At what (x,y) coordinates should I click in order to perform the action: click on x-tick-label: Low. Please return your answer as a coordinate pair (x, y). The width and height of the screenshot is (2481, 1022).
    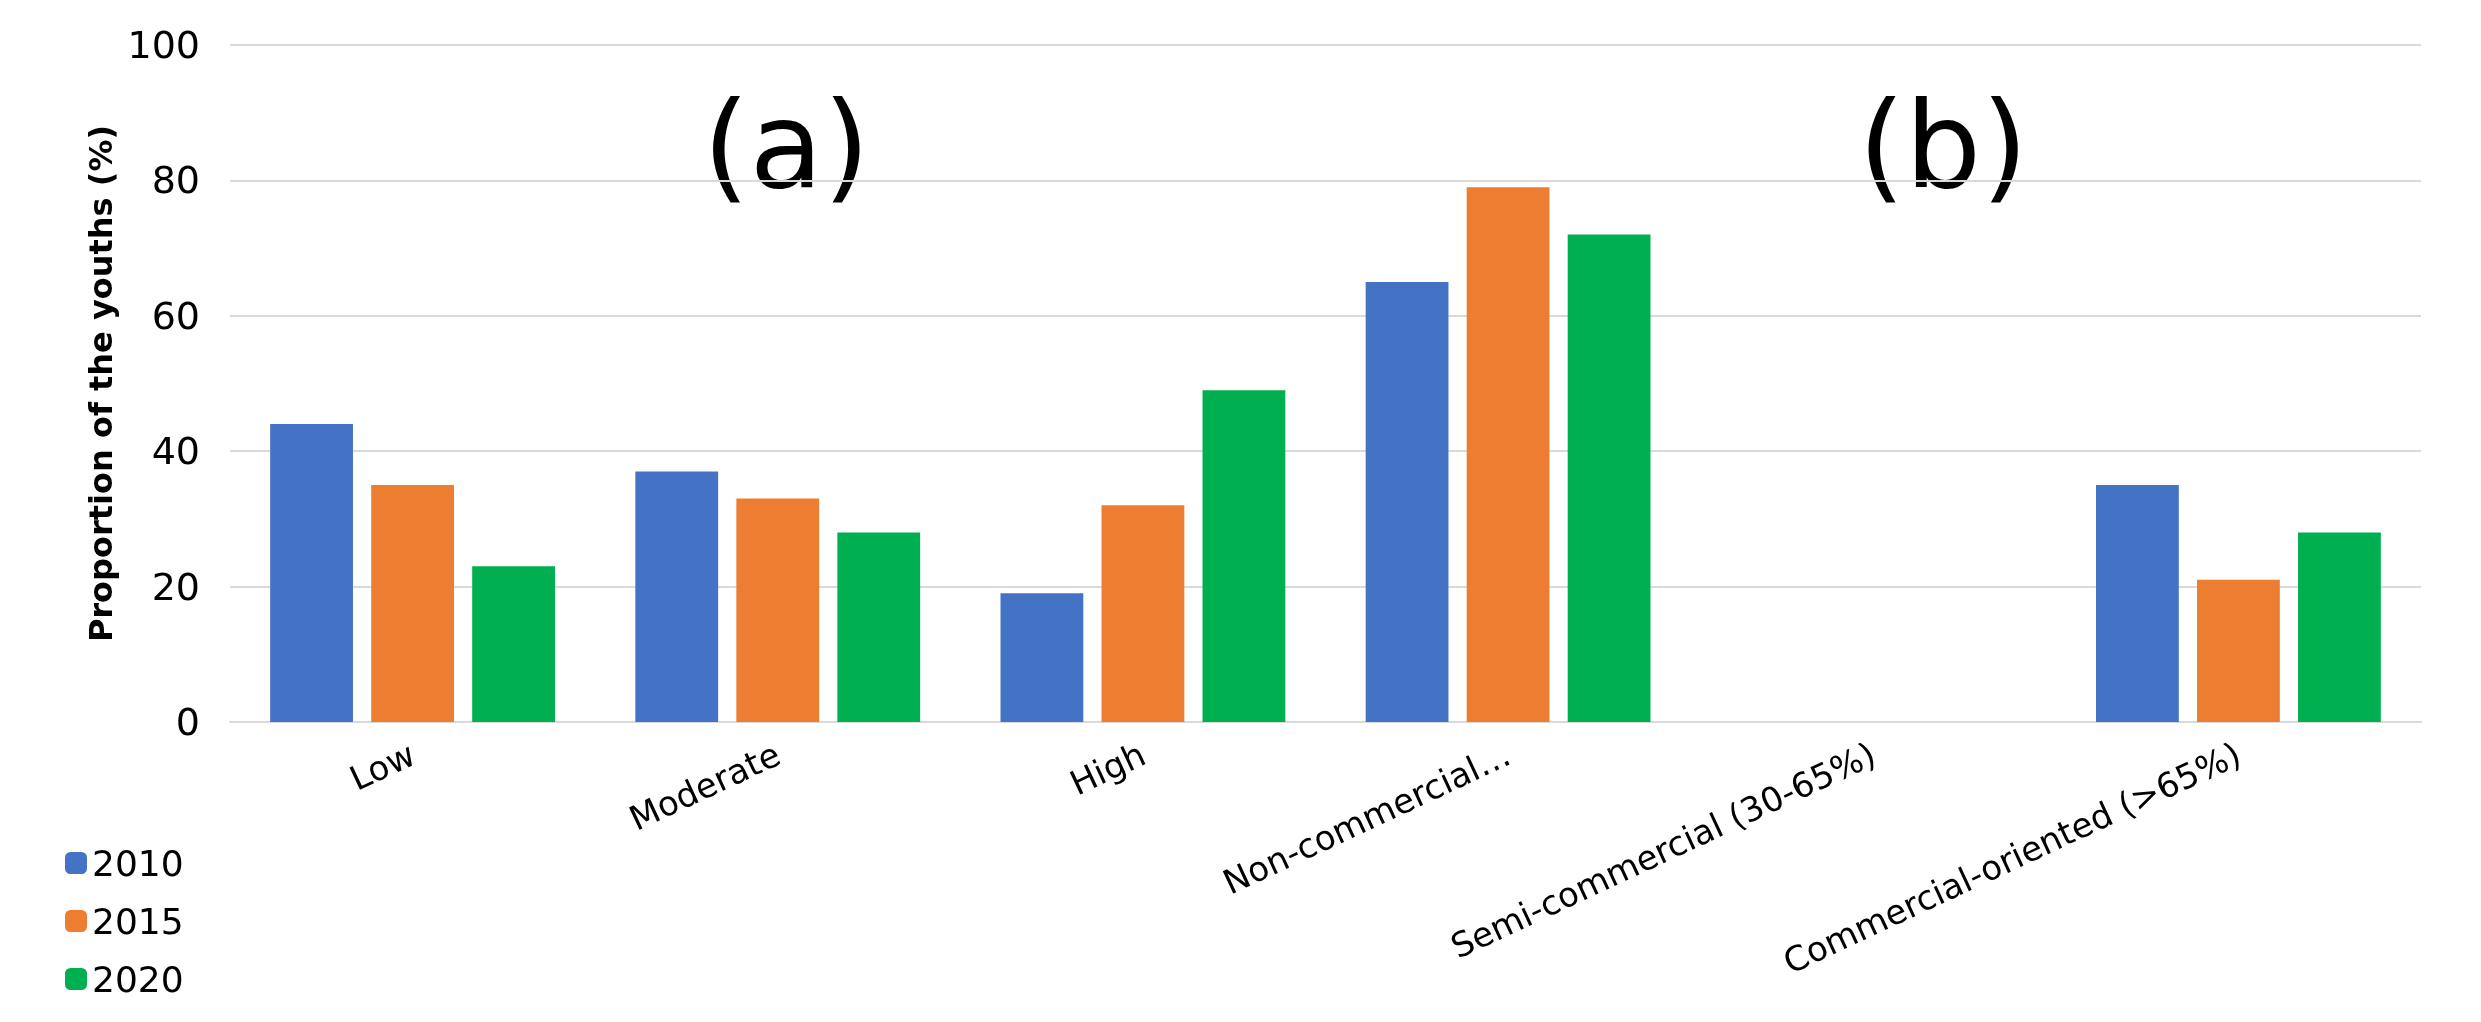
    Looking at the image, I should click on (382, 766).